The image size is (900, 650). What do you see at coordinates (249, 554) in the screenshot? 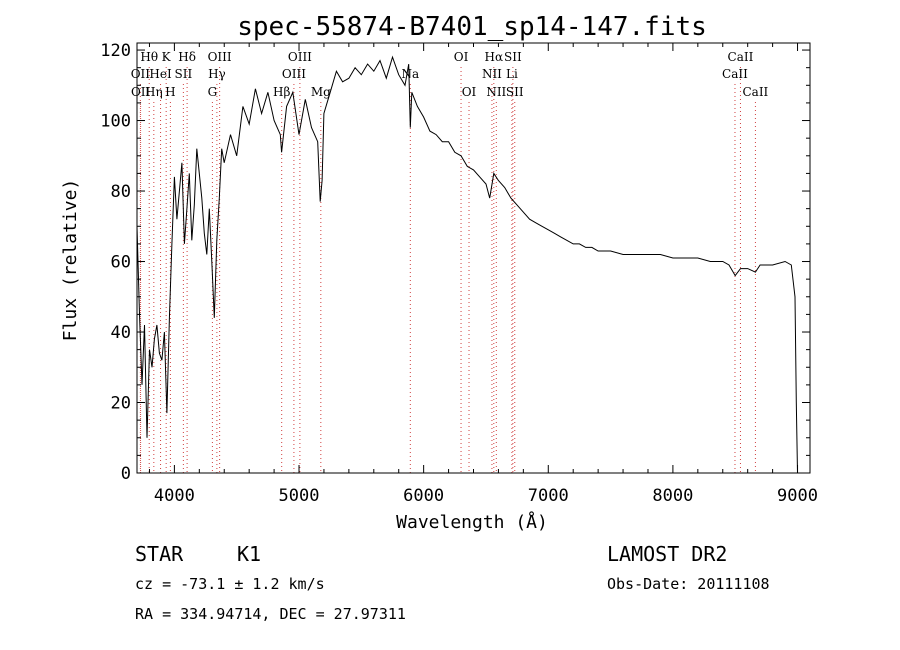
I see `object-subclass: K1` at bounding box center [249, 554].